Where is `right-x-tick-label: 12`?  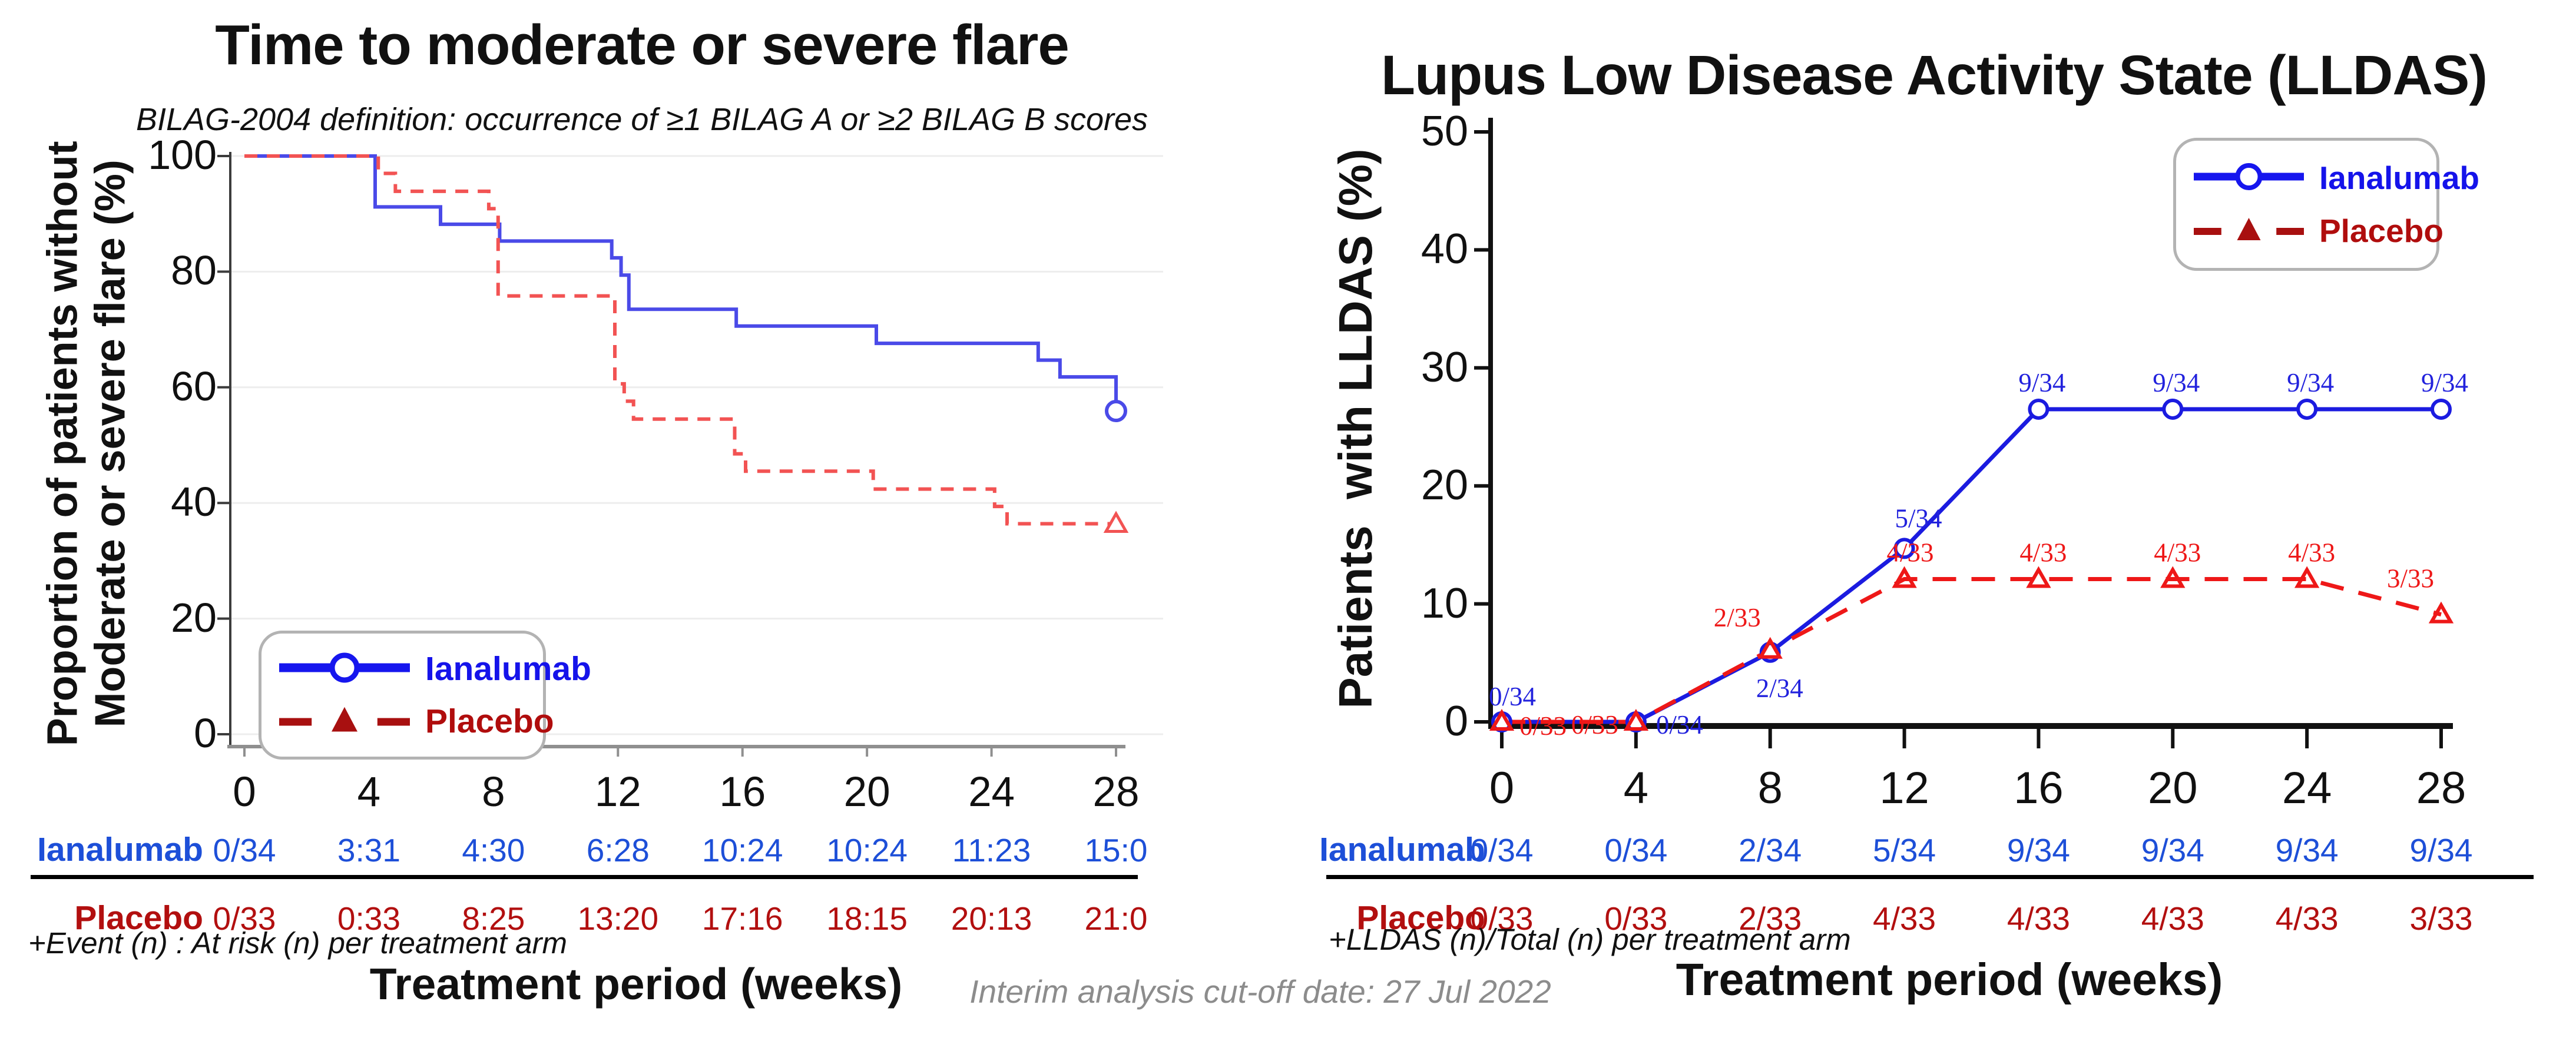 right-x-tick-label: 12 is located at coordinates (1904, 788).